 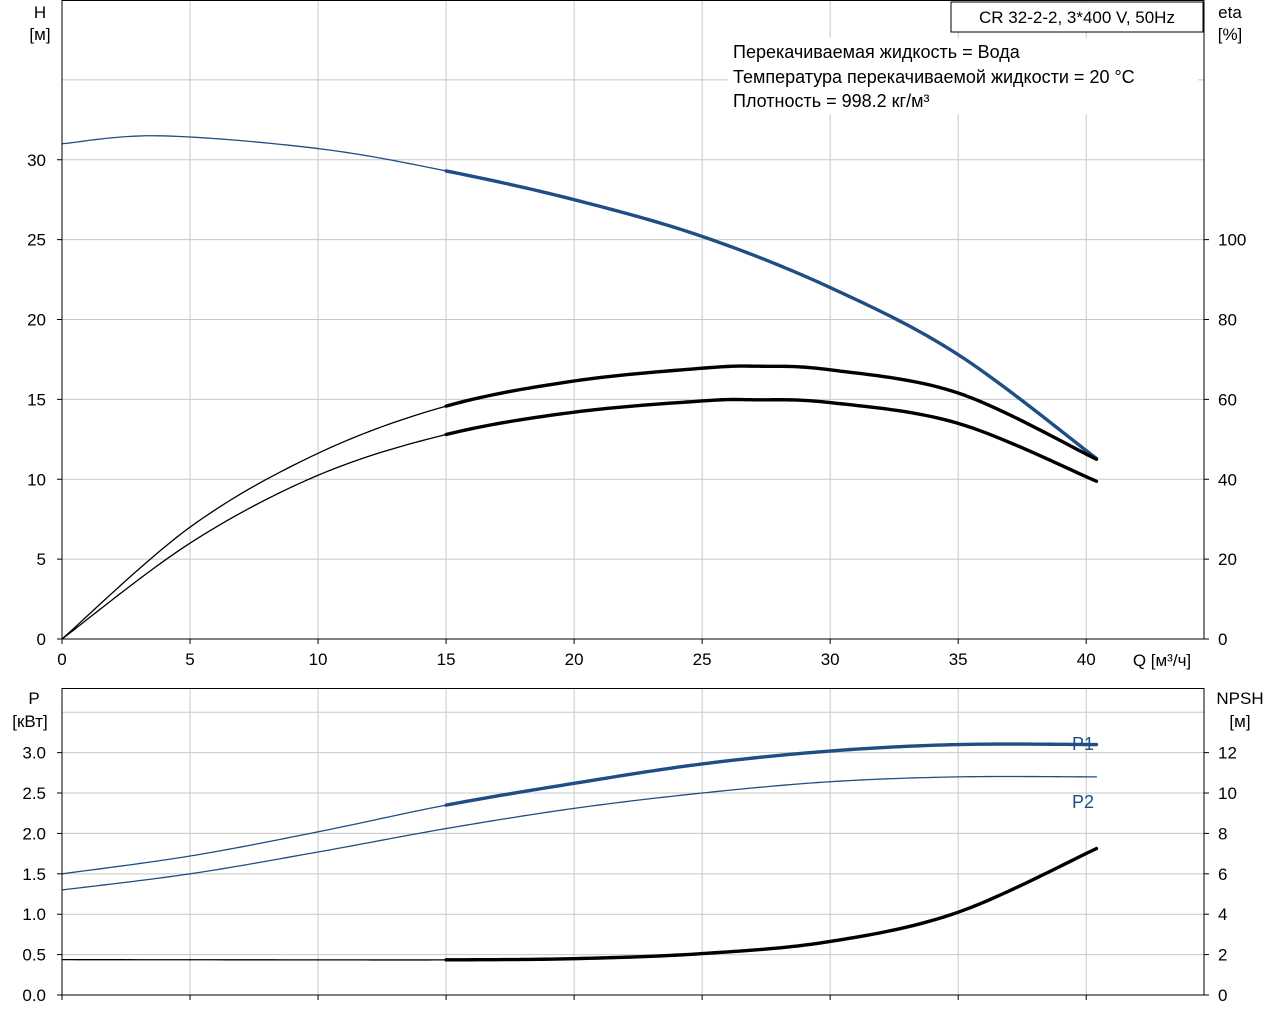 I want to click on y-left-tick-label: 5, so click(x=41, y=559).